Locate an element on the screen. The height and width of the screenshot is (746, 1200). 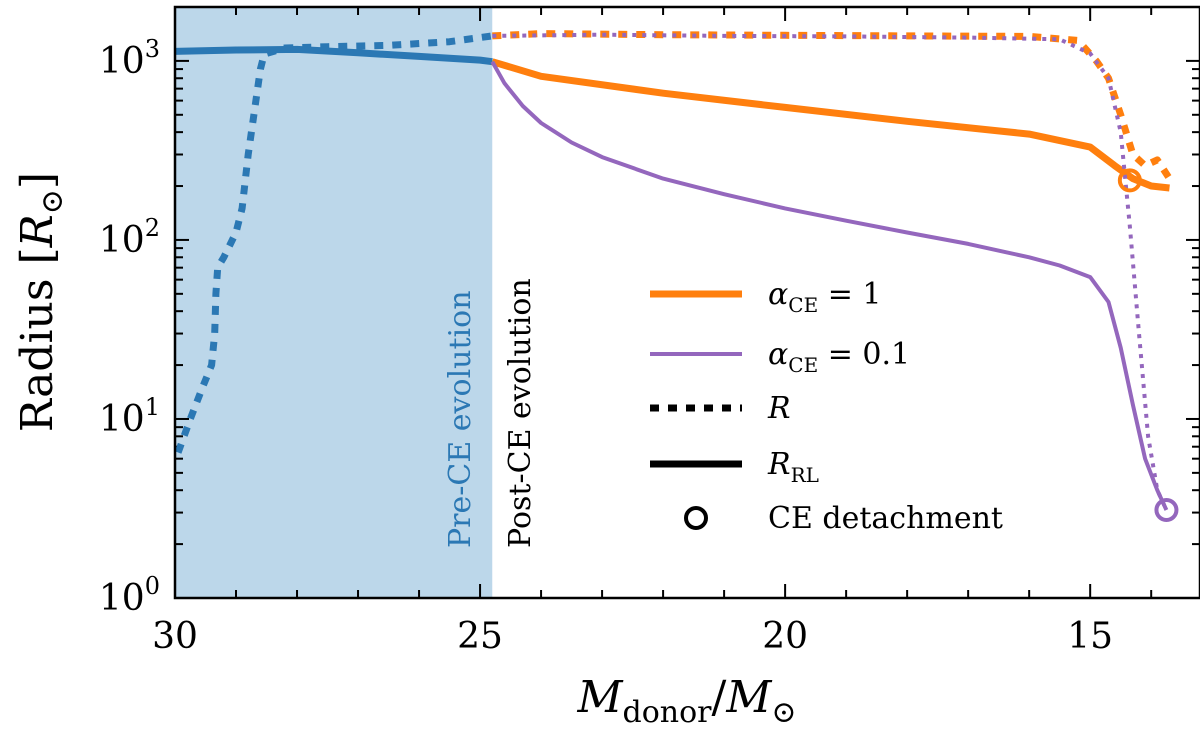
series-alpha1_R is located at coordinates (832, 105).